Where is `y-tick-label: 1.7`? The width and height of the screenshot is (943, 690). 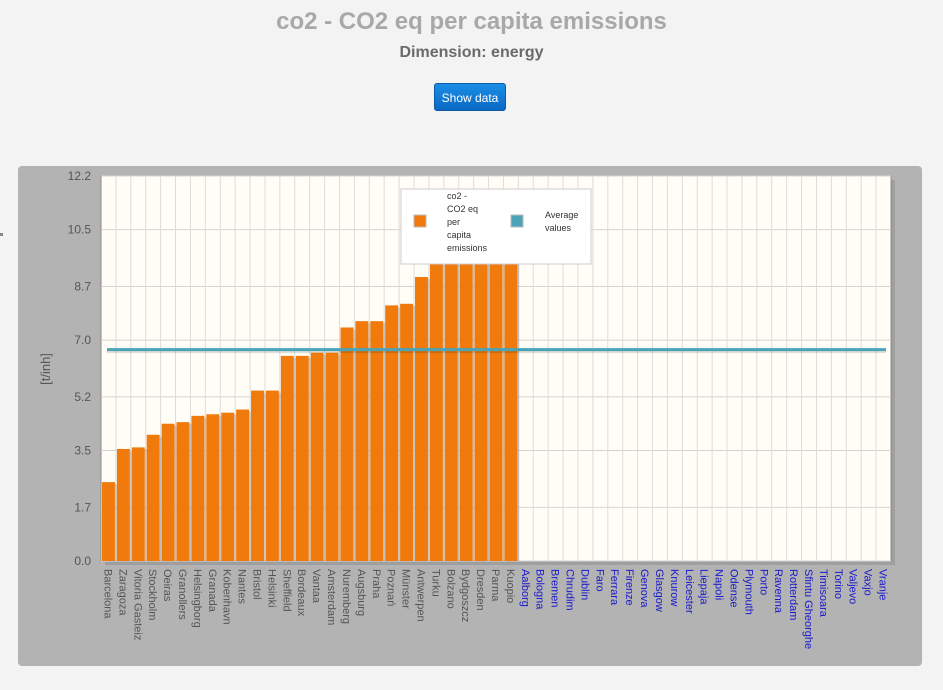
y-tick-label: 1.7 is located at coordinates (82, 507).